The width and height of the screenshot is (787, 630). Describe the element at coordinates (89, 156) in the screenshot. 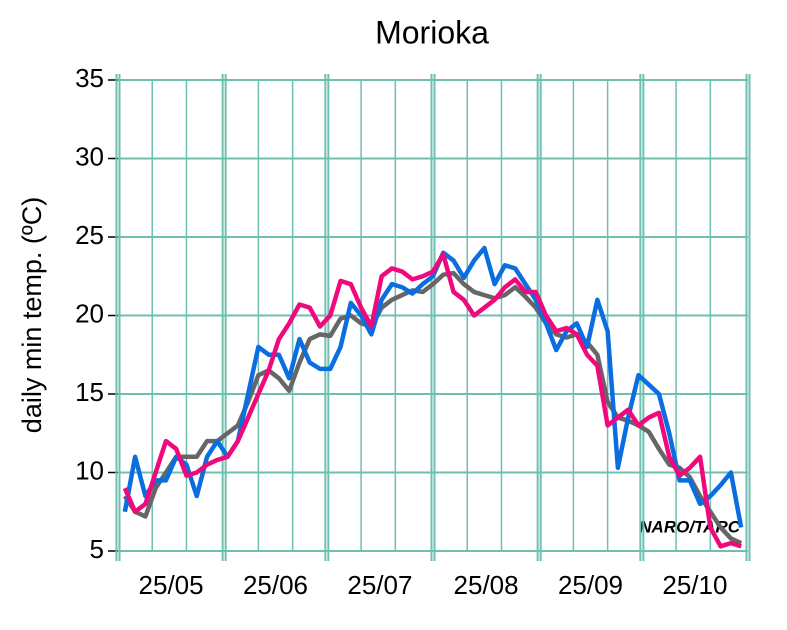

I see `y-tick-label: 30` at that location.